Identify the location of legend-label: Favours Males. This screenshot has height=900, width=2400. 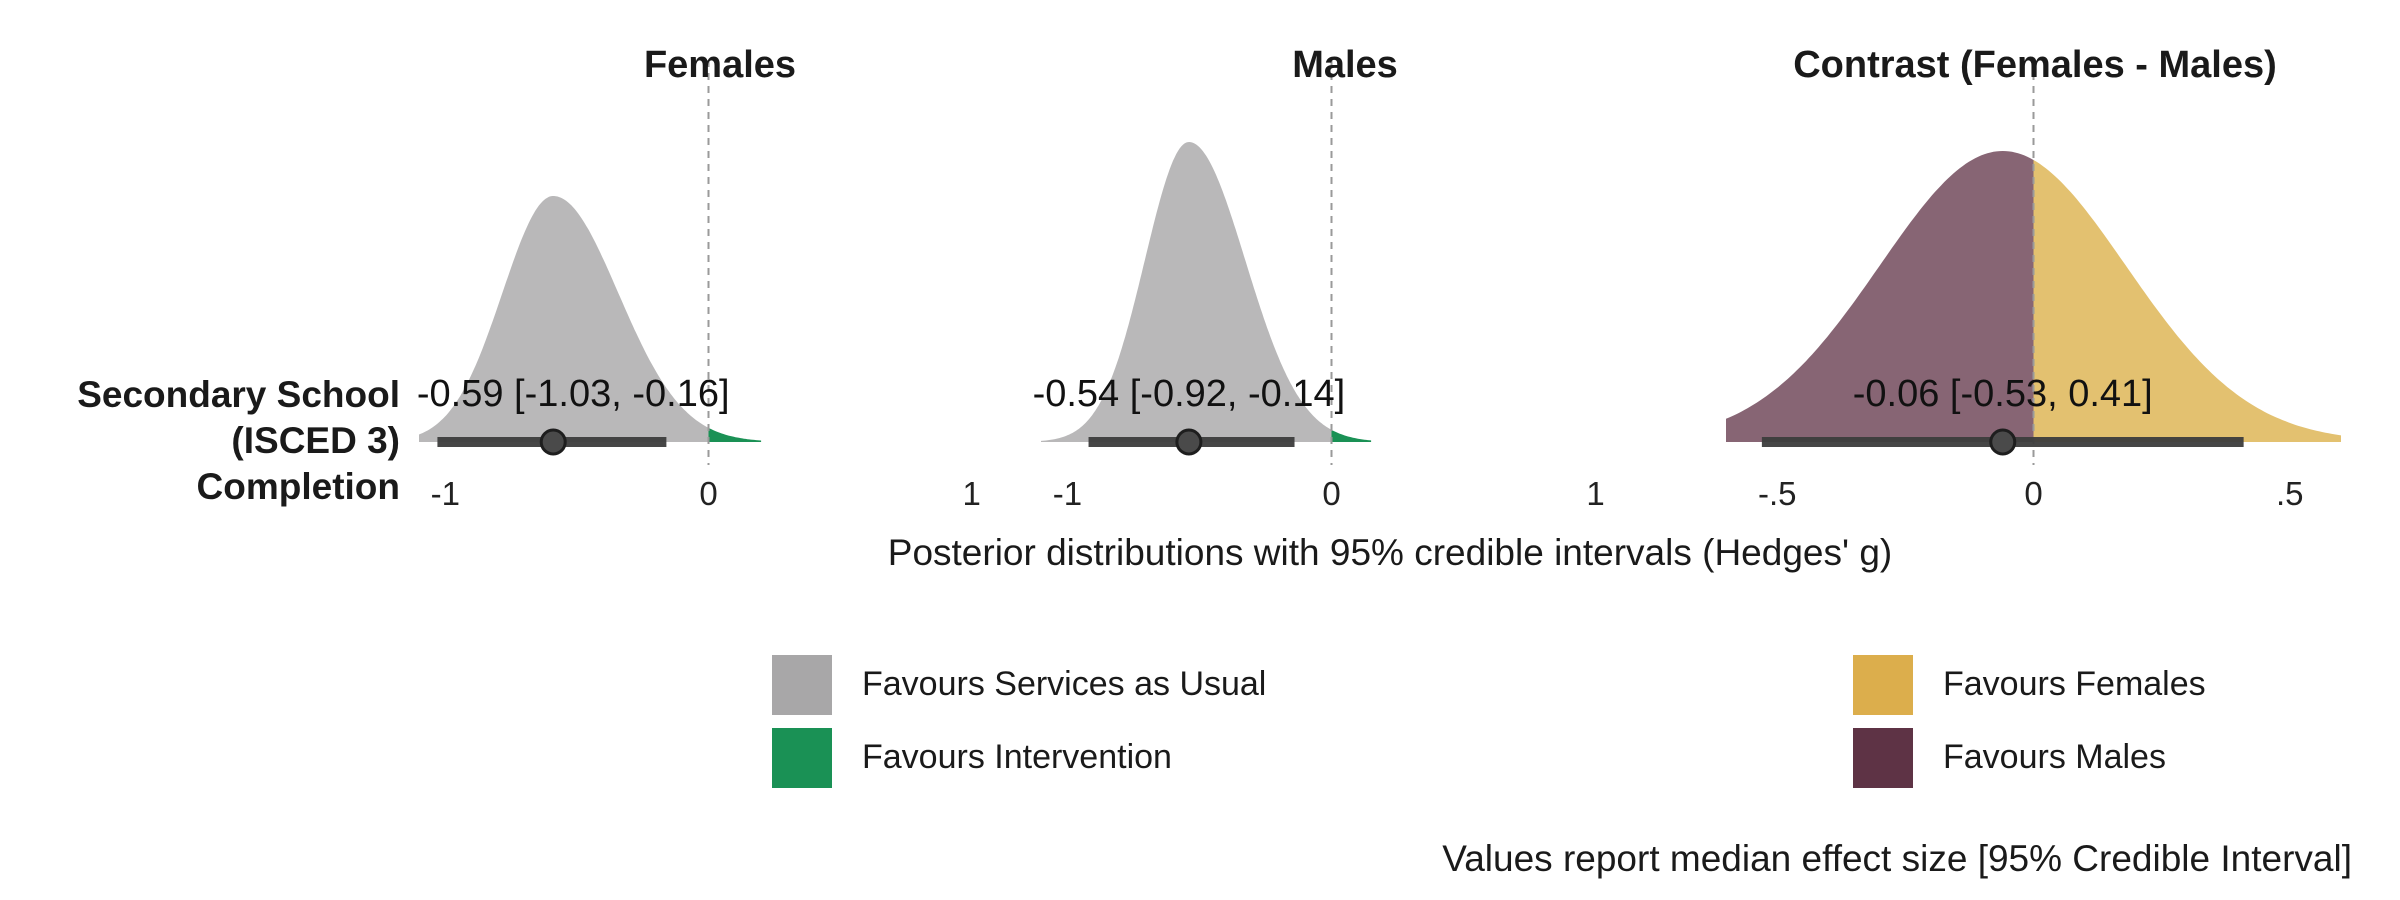
(2054, 757).